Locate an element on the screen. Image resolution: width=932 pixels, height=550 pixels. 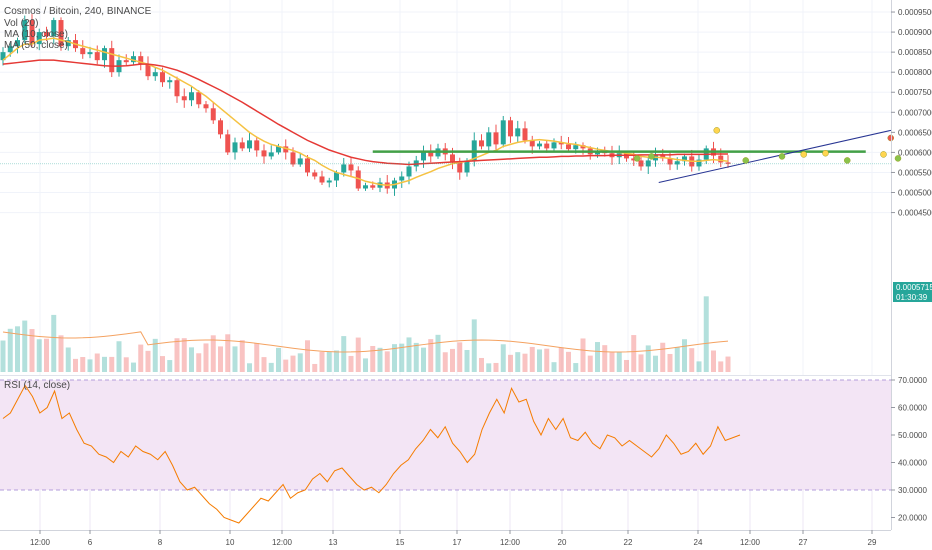
chart-title: Cosmos / Bitcoin, 240, BINANCE is located at coordinates (78, 11).